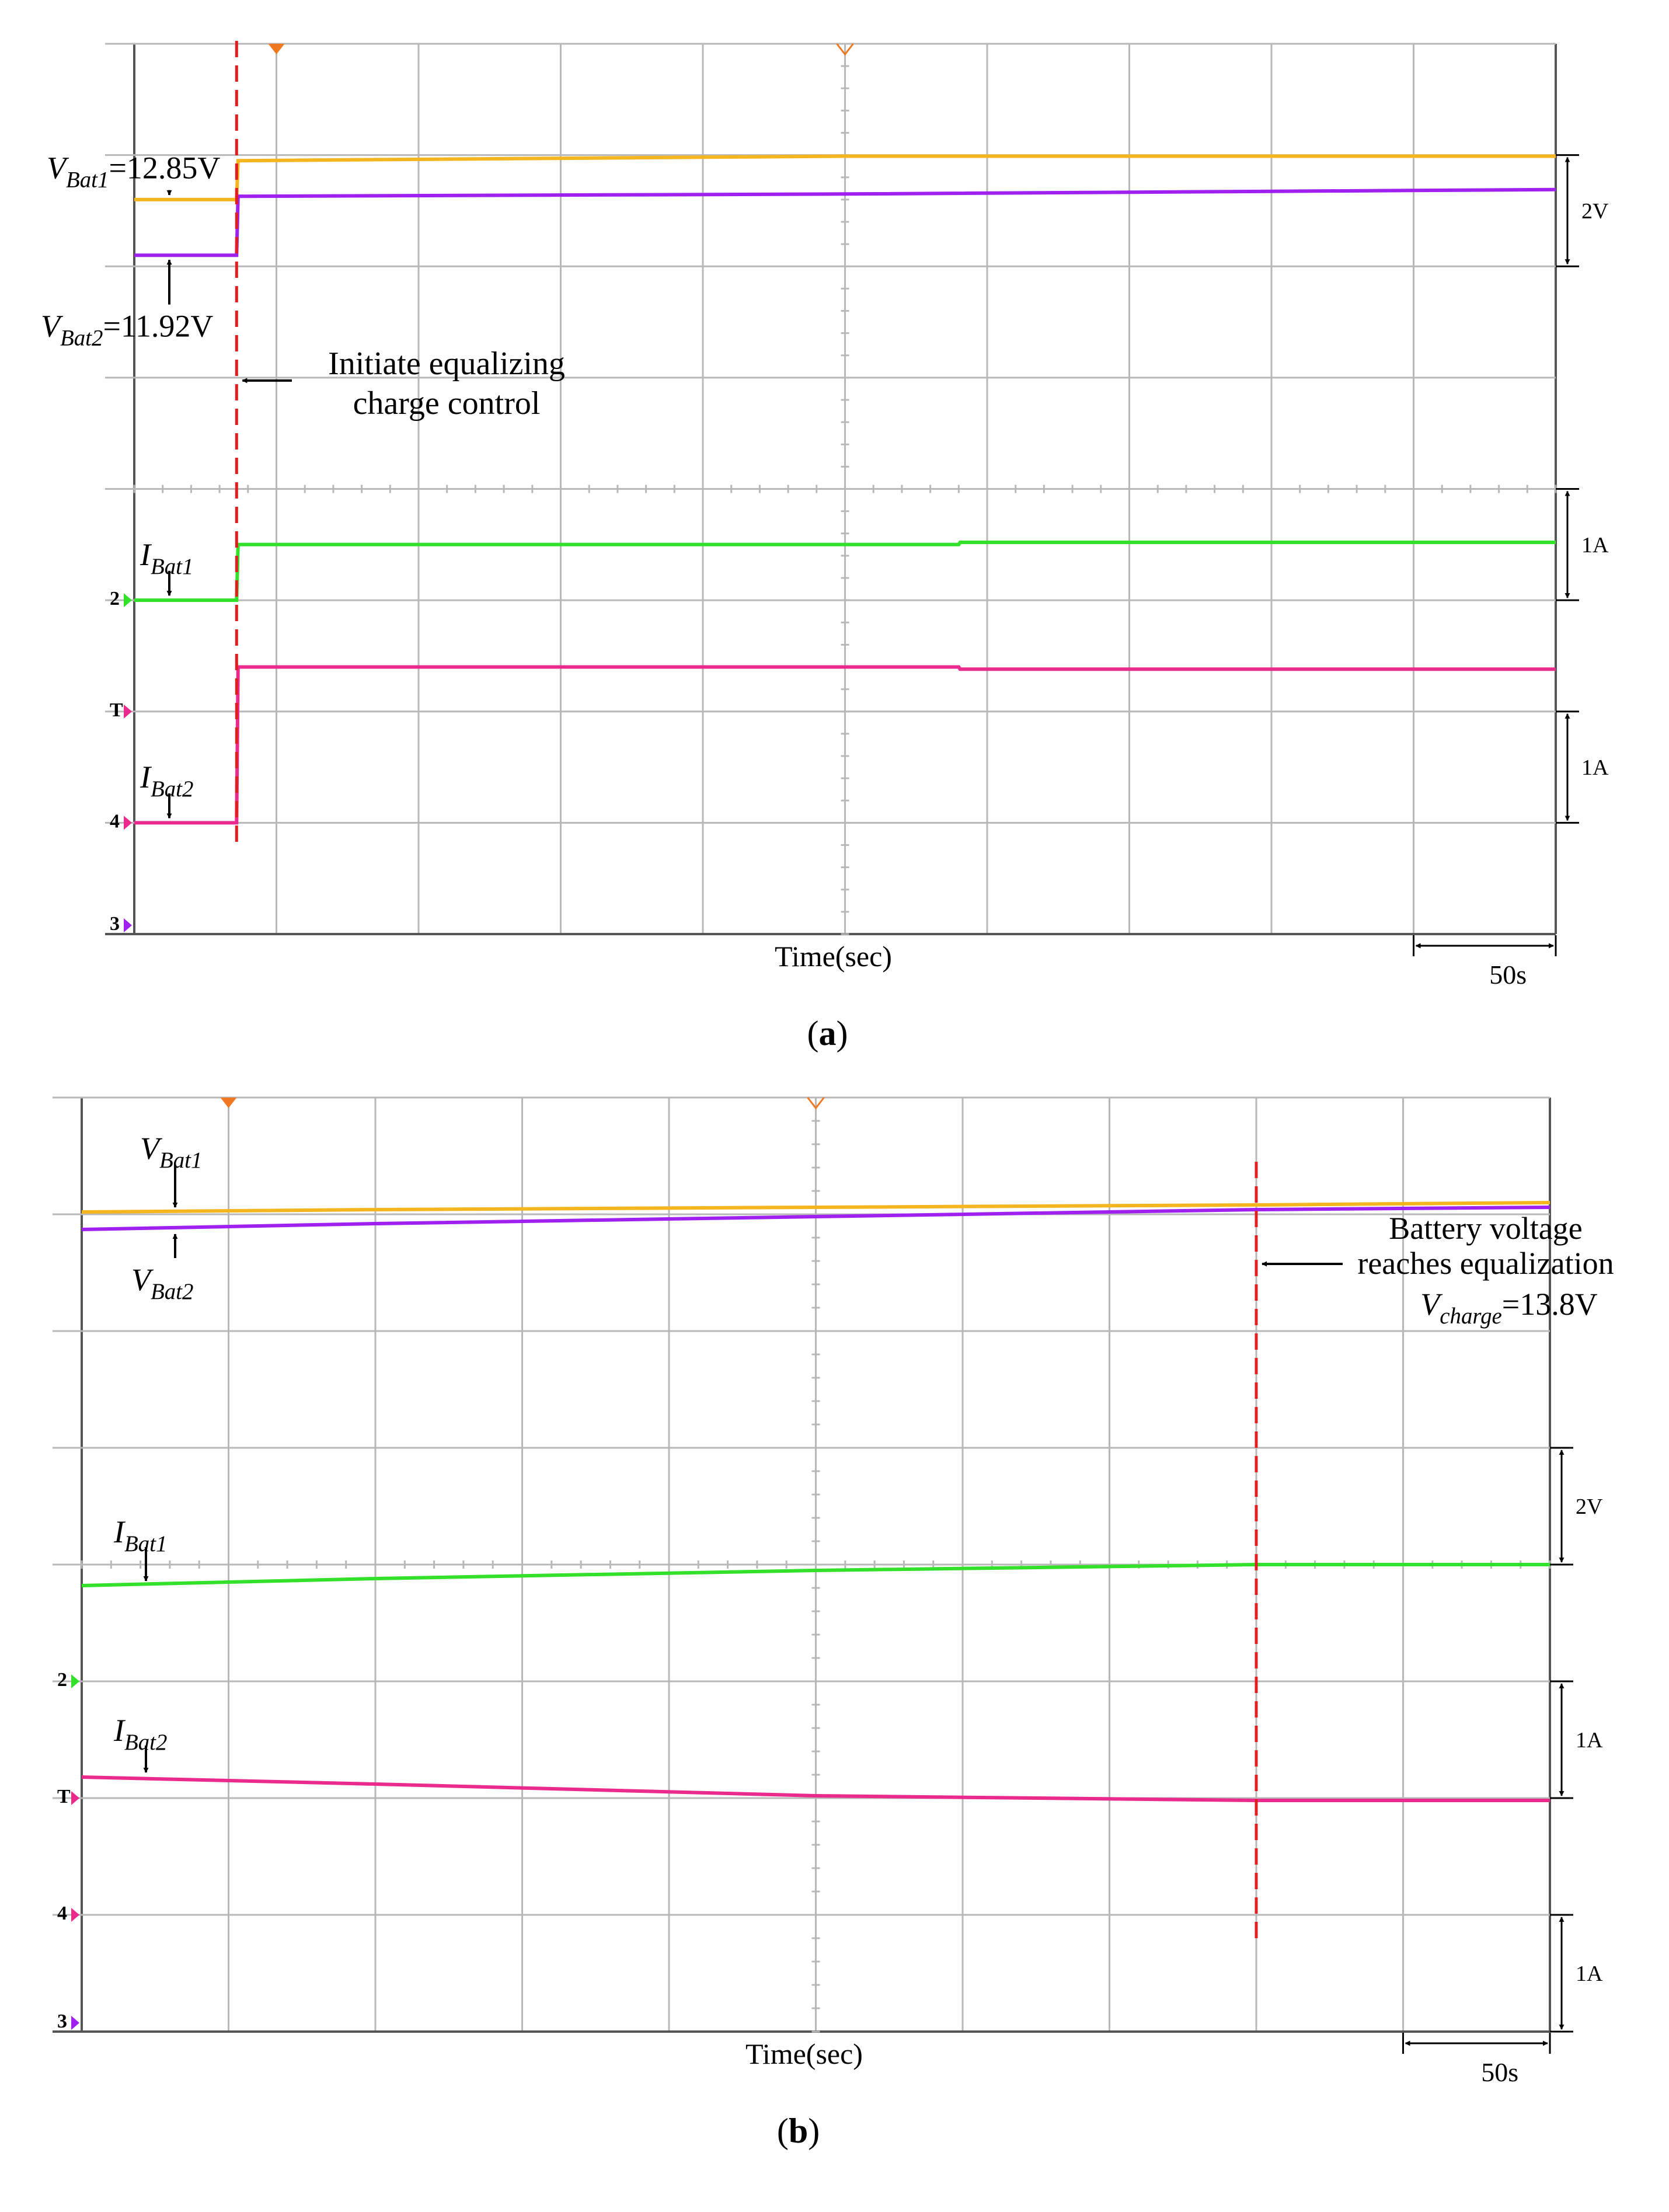 This screenshot has height=2212, width=1669. What do you see at coordinates (827, 1033) in the screenshot?
I see `panel-label: (a)` at bounding box center [827, 1033].